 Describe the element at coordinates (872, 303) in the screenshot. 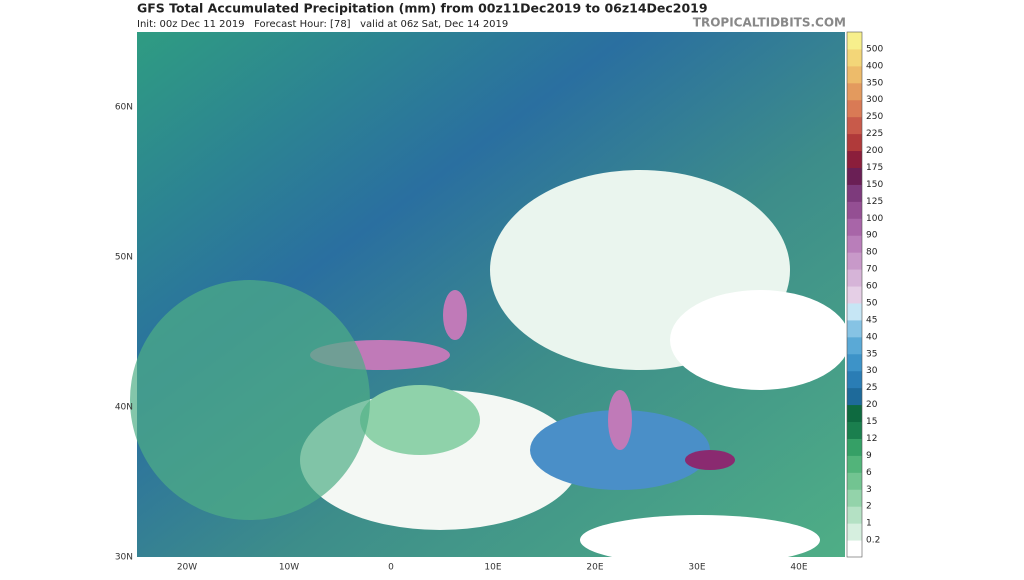

I see `colorbar-label: 50` at that location.